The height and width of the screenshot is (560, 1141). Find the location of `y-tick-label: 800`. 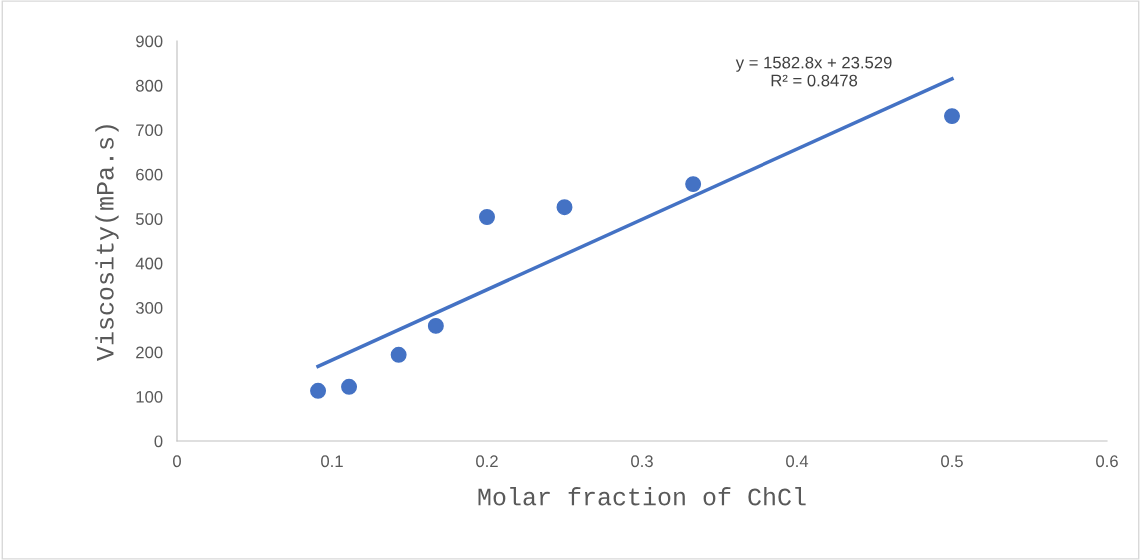

y-tick-label: 800 is located at coordinates (149, 85).